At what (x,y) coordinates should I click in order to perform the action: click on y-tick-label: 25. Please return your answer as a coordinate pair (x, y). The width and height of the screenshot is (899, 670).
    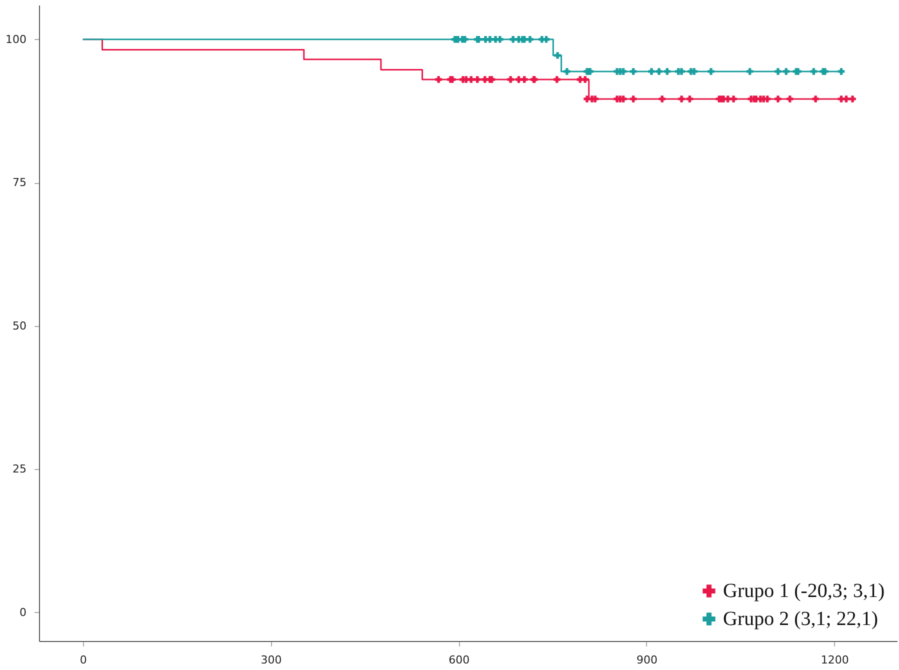
    Looking at the image, I should click on (19, 469).